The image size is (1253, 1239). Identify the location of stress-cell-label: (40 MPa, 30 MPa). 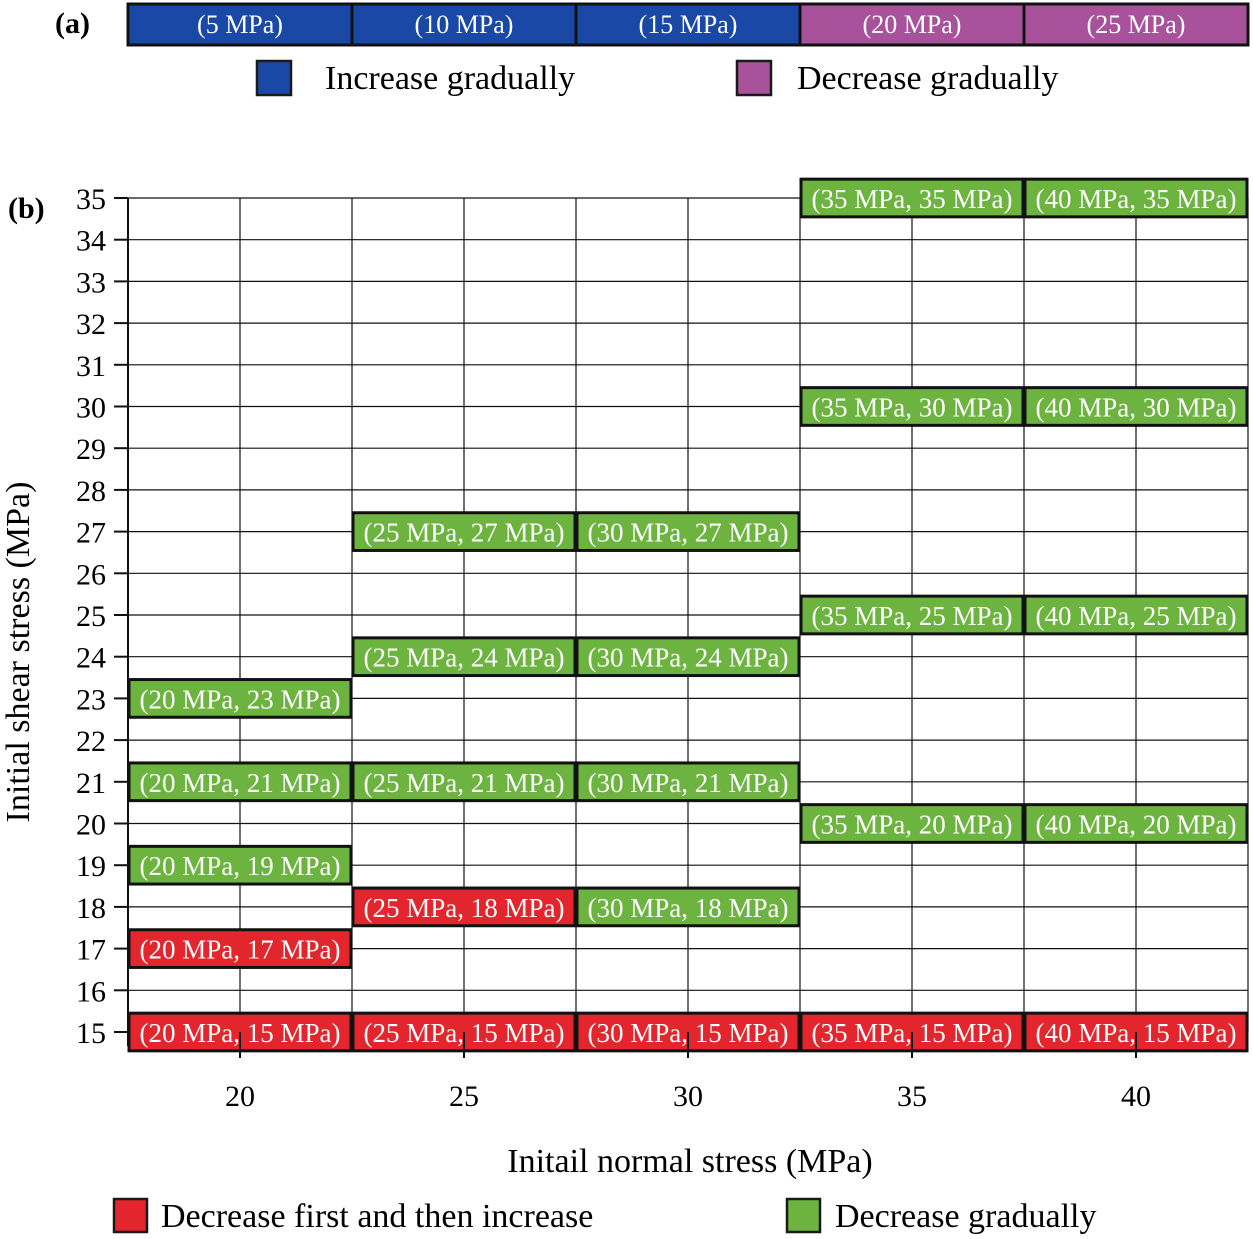
(1136, 408).